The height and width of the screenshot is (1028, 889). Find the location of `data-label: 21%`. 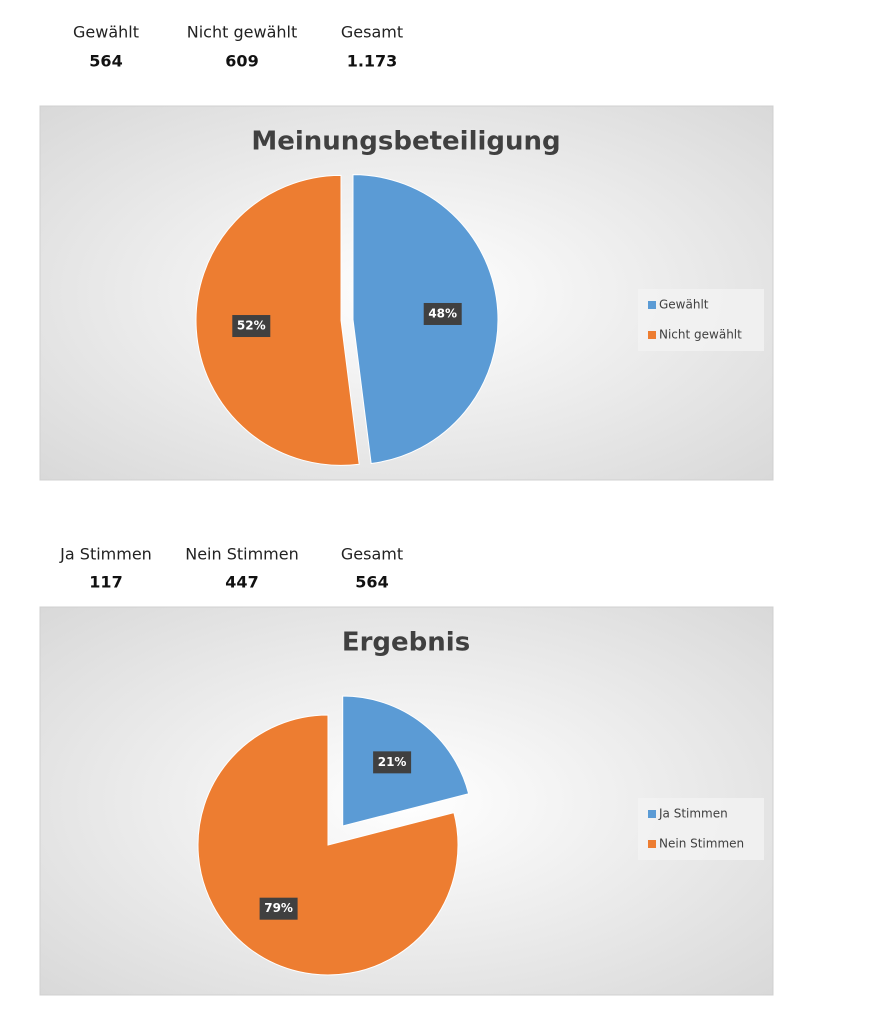

data-label: 21% is located at coordinates (392, 762).